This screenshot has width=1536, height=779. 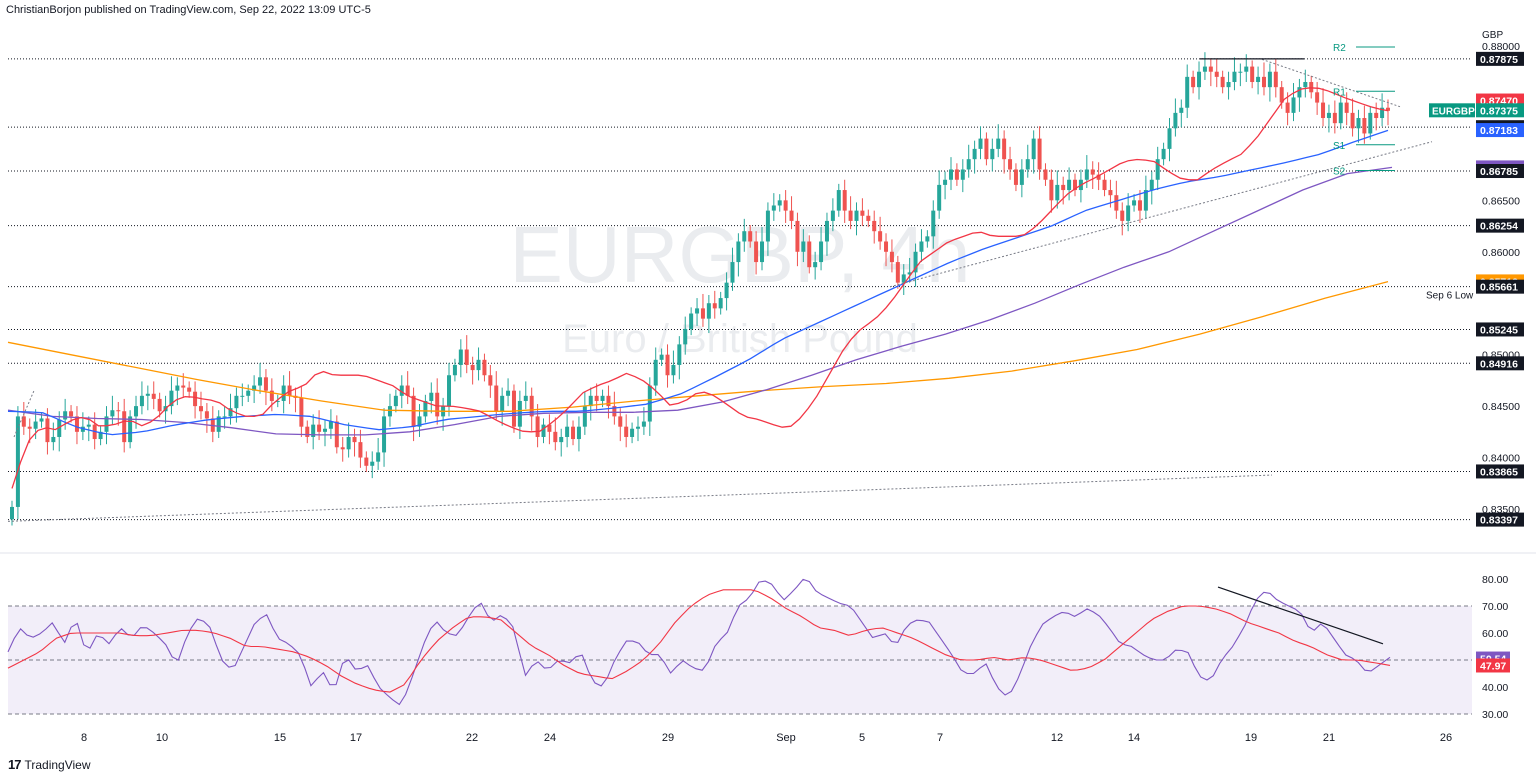 I want to click on rsi-tick-label: 30.00, so click(x=1495, y=715).